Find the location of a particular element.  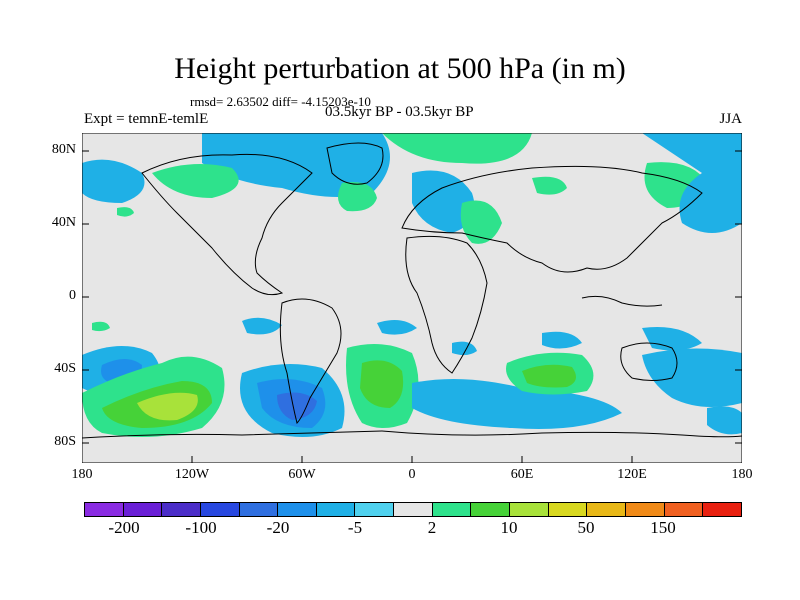

colorbar-label: 10 is located at coordinates (509, 527).